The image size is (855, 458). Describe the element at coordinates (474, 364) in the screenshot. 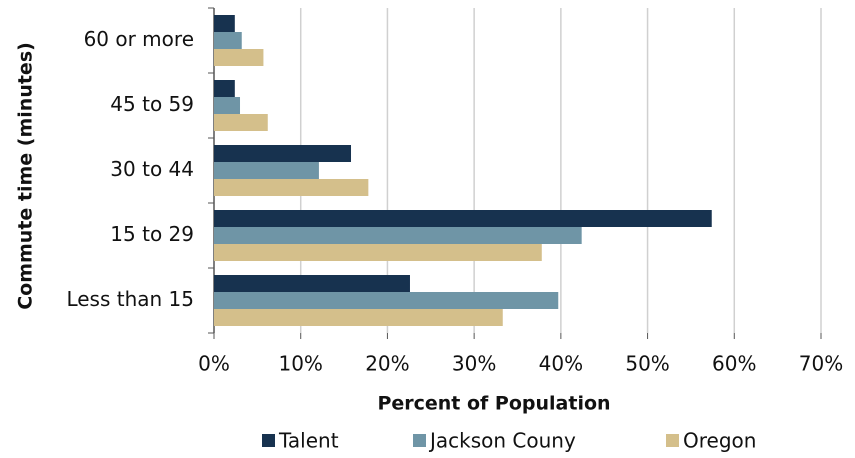

I see `x-tick-label: 30%` at that location.